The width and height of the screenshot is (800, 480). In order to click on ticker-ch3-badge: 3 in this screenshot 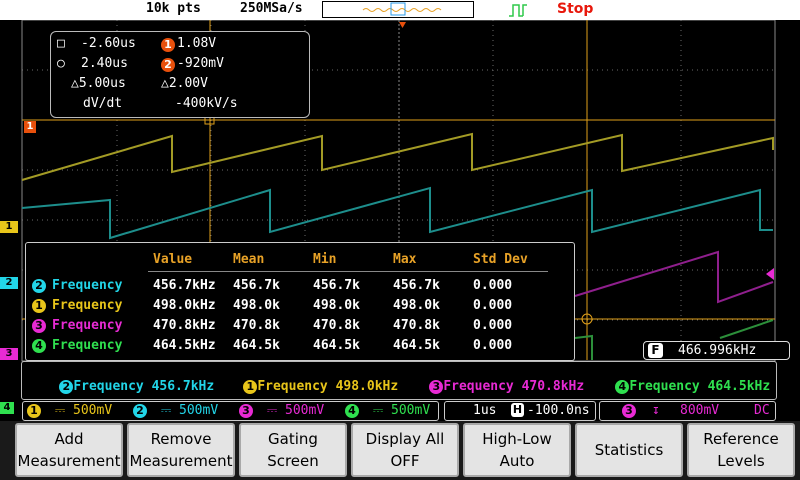, I will do `click(436, 386)`.